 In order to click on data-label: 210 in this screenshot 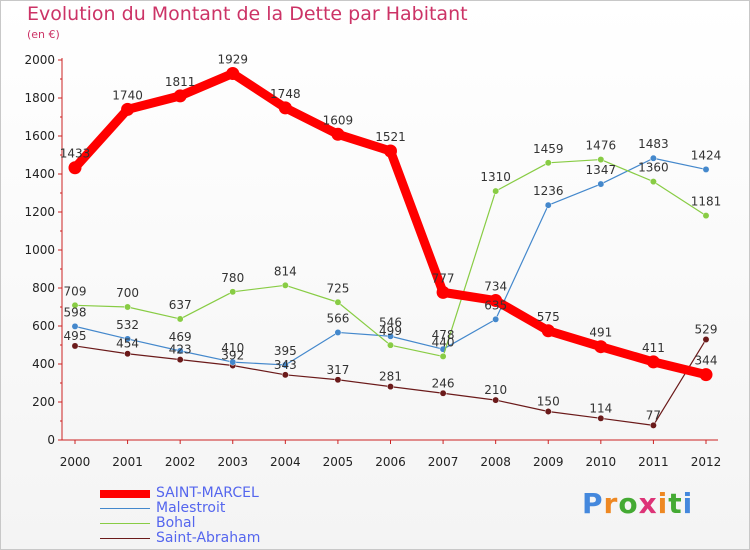, I will do `click(495, 390)`.